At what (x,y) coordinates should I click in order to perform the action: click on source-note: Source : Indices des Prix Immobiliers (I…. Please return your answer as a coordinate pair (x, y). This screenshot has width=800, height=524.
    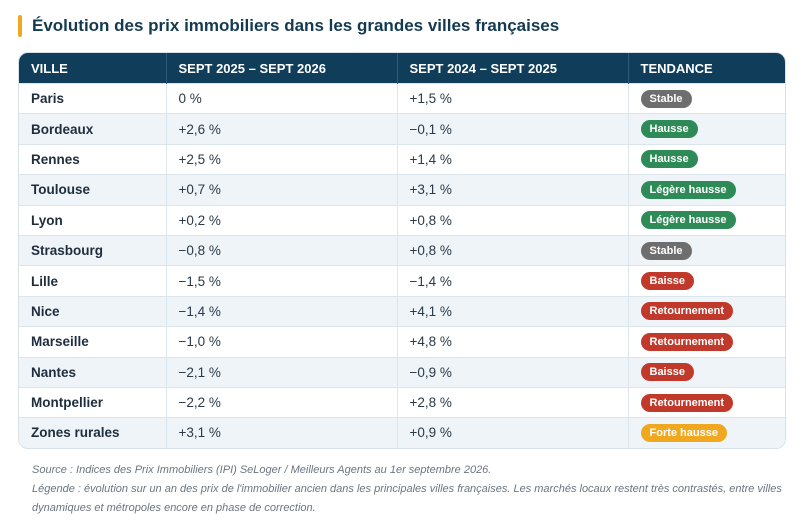
    Looking at the image, I should click on (262, 469).